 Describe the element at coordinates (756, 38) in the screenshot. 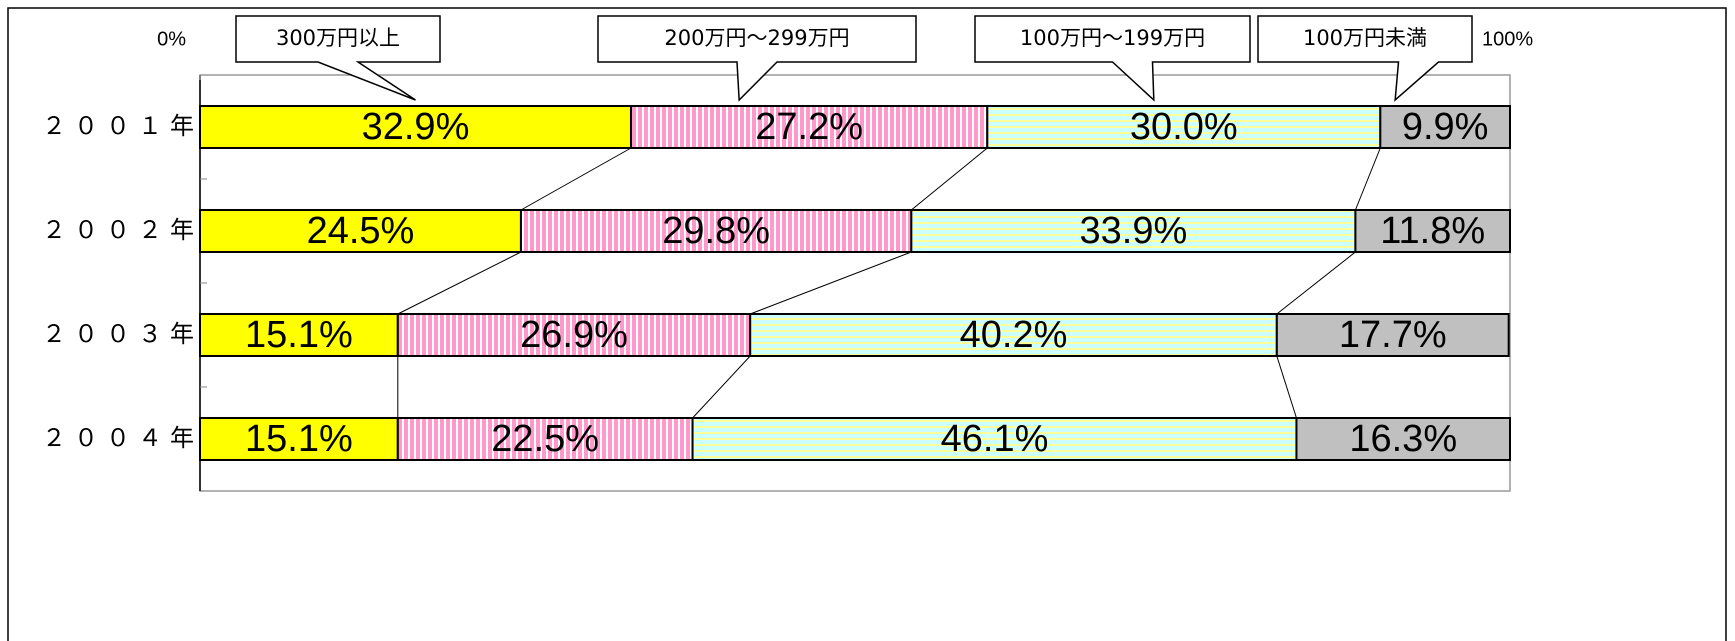

I see `legend-label: 200万円～299万円` at that location.